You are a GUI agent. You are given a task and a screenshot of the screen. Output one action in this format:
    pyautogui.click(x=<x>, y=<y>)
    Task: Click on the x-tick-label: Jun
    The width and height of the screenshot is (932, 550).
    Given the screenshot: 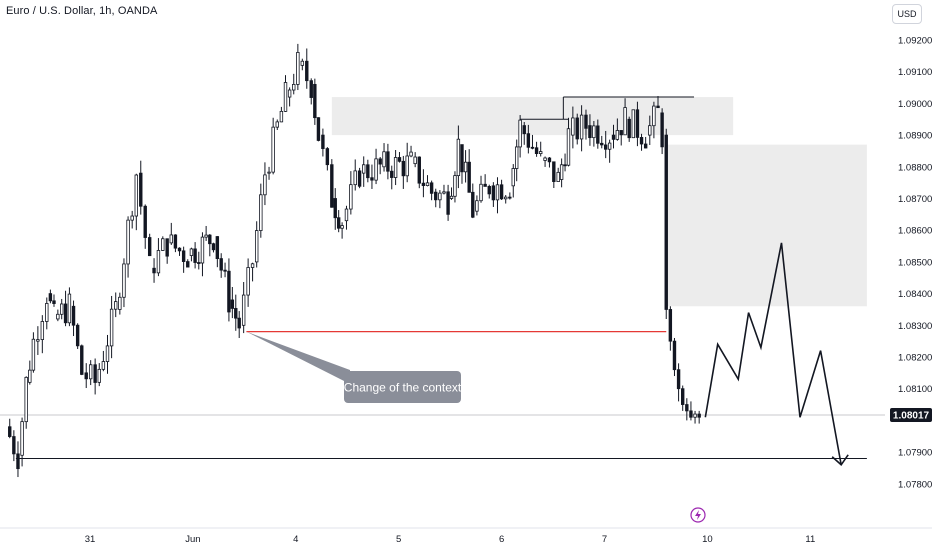 What is the action you would take?
    pyautogui.click(x=192, y=539)
    